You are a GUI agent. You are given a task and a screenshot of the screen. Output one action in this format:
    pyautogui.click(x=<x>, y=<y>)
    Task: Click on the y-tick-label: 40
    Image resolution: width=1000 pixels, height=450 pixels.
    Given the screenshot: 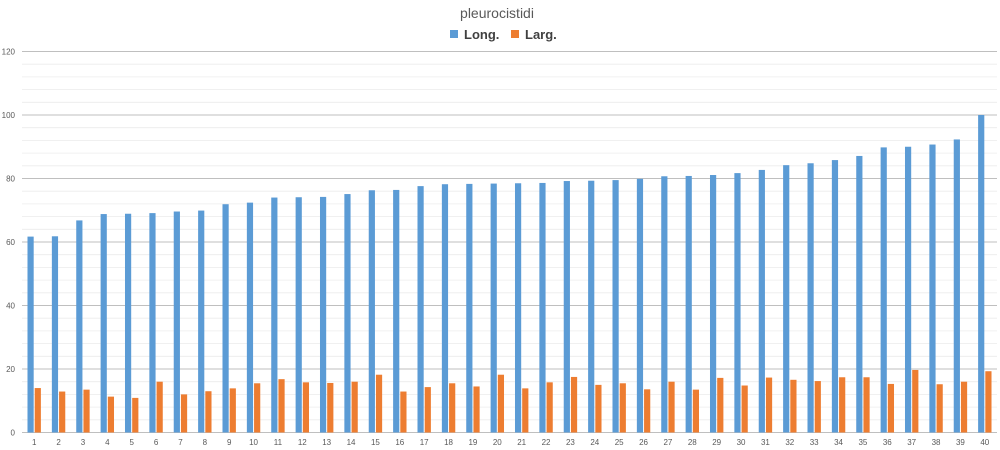 What is the action you would take?
    pyautogui.click(x=10, y=306)
    